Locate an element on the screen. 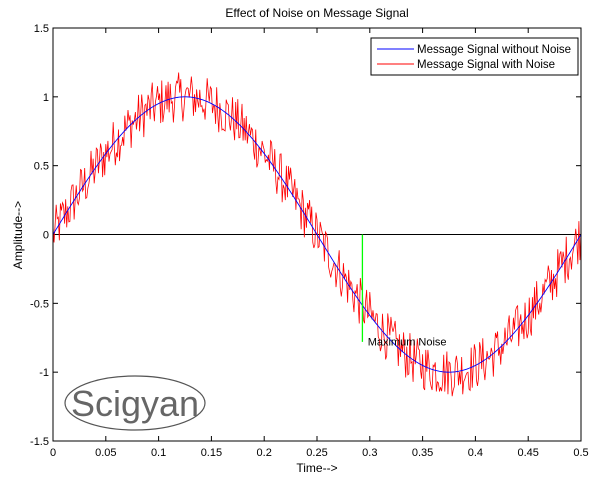 The height and width of the screenshot is (487, 600). x-tick-label: 0.4 is located at coordinates (475, 453).